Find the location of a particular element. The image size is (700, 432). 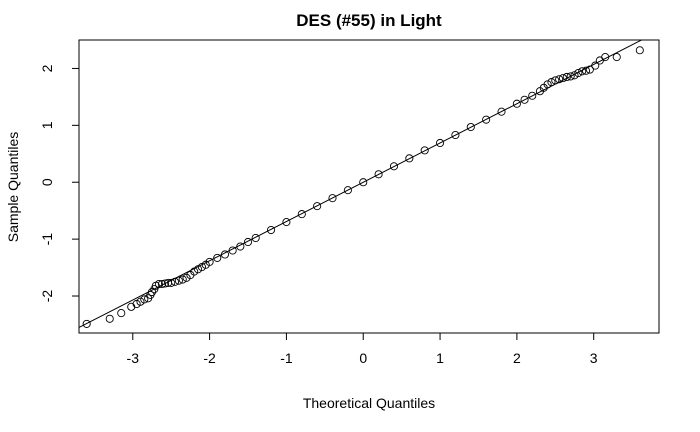

x-tick-label: -2 is located at coordinates (209, 358).